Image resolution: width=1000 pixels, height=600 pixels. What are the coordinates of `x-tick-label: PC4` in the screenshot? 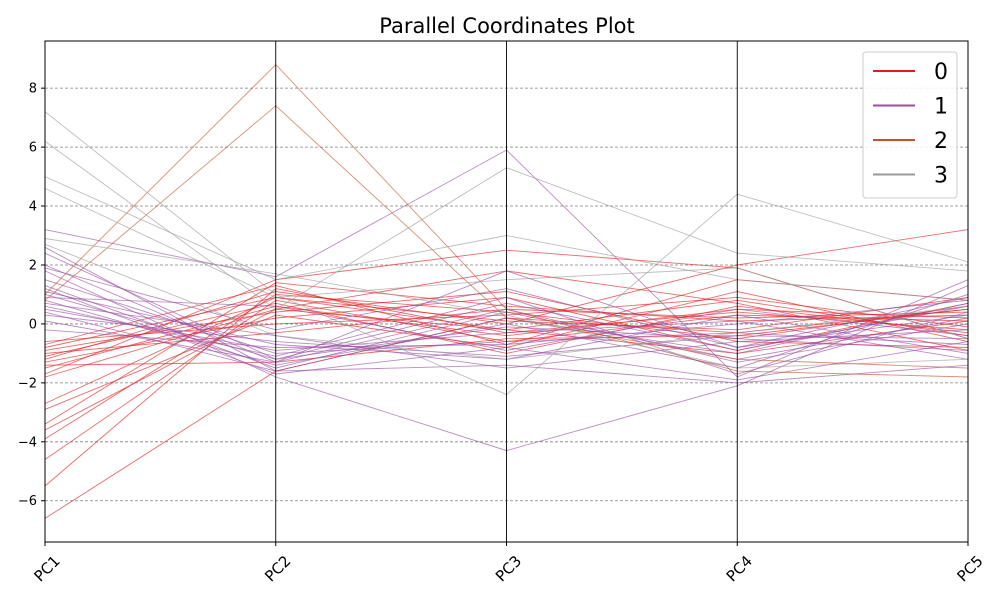 It's located at (739, 568).